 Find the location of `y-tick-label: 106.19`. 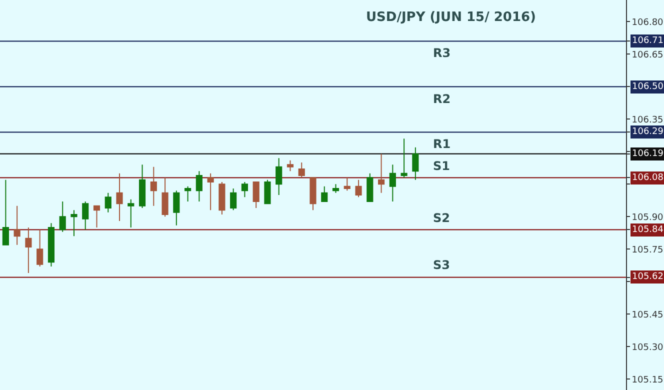

y-tick-label: 106.19 is located at coordinates (648, 154).